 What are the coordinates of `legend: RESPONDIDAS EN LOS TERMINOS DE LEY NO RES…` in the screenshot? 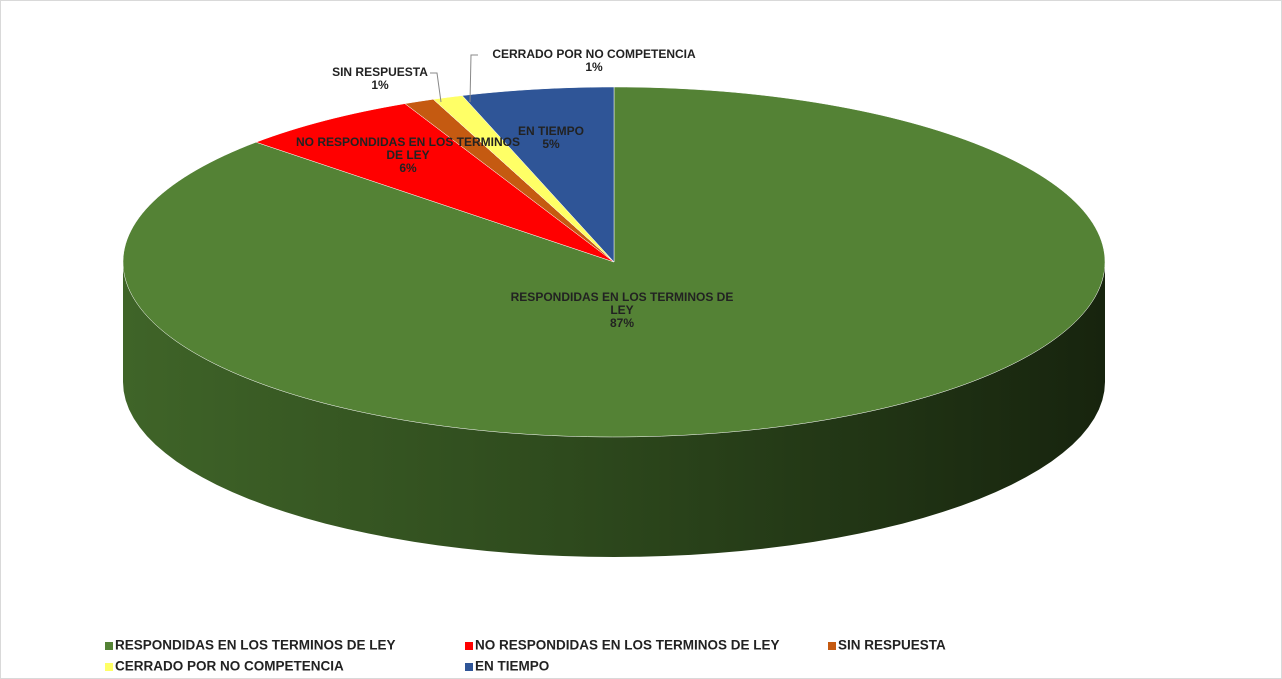 It's located at (525, 656).